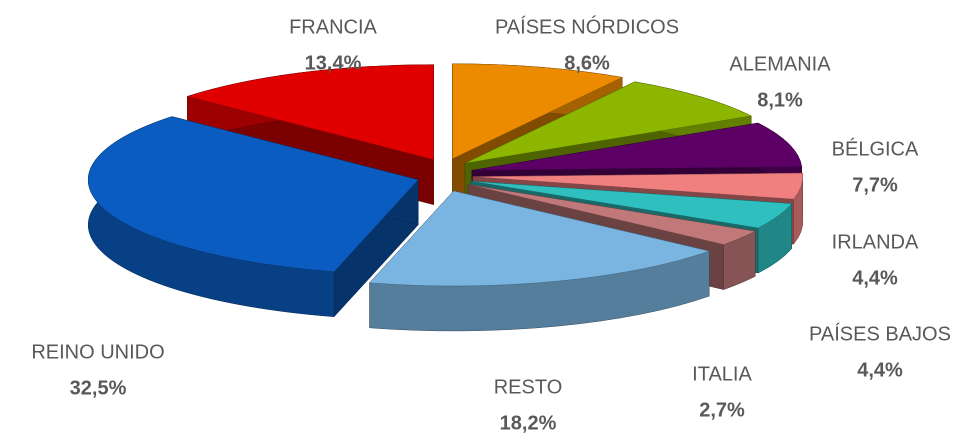 Image resolution: width=963 pixels, height=436 pixels. Describe the element at coordinates (333, 63) in the screenshot. I see `value-label: 13,4%` at that location.